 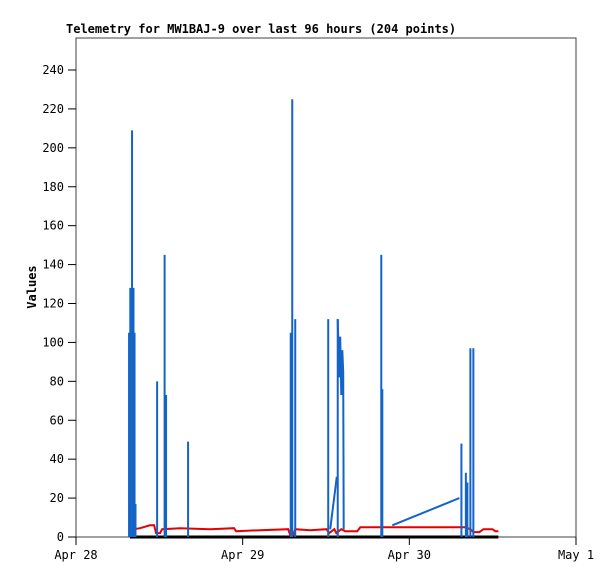 What do you see at coordinates (57, 420) in the screenshot?
I see `y-tick-label: 60` at bounding box center [57, 420].